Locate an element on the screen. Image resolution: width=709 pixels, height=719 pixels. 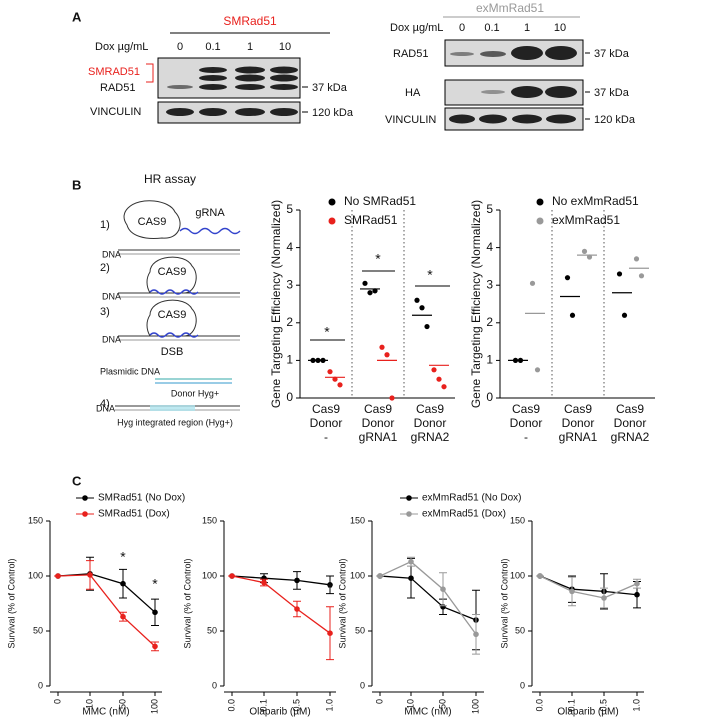
blot-title: SMRad51 is located at coordinates (250, 21).